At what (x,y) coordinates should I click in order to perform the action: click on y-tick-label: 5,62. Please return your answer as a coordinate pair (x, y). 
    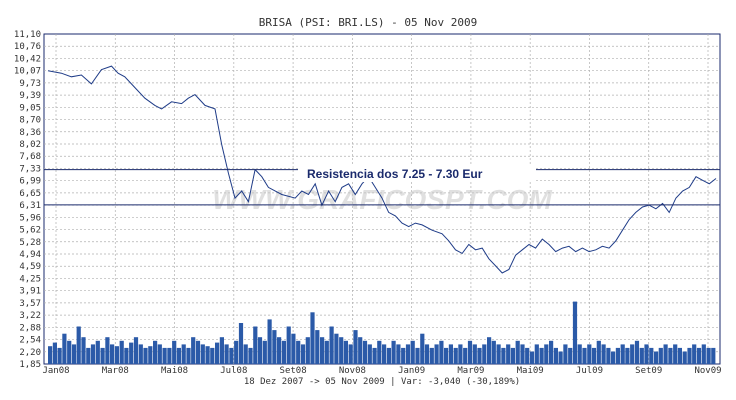
    Looking at the image, I should click on (30, 231).